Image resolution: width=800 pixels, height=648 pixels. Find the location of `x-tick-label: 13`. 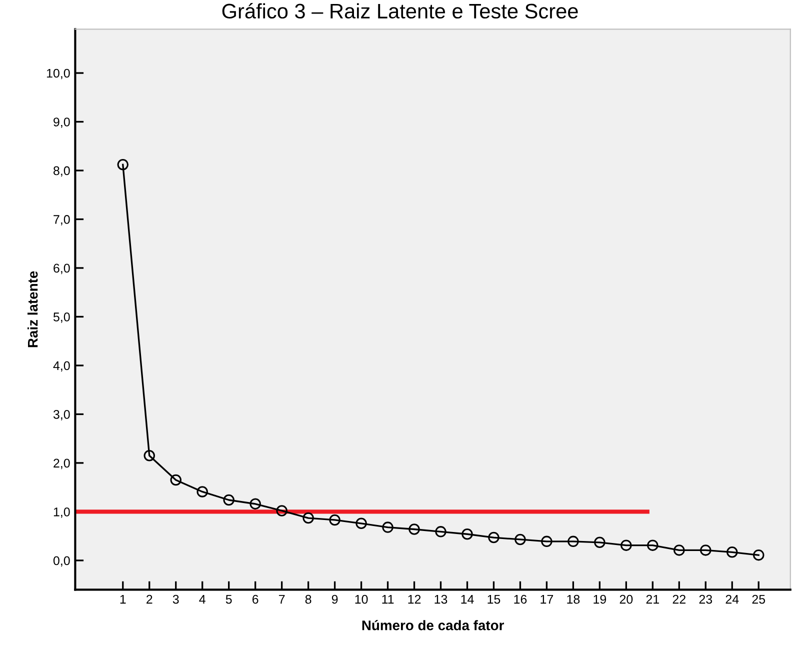

x-tick-label: 13 is located at coordinates (441, 599).